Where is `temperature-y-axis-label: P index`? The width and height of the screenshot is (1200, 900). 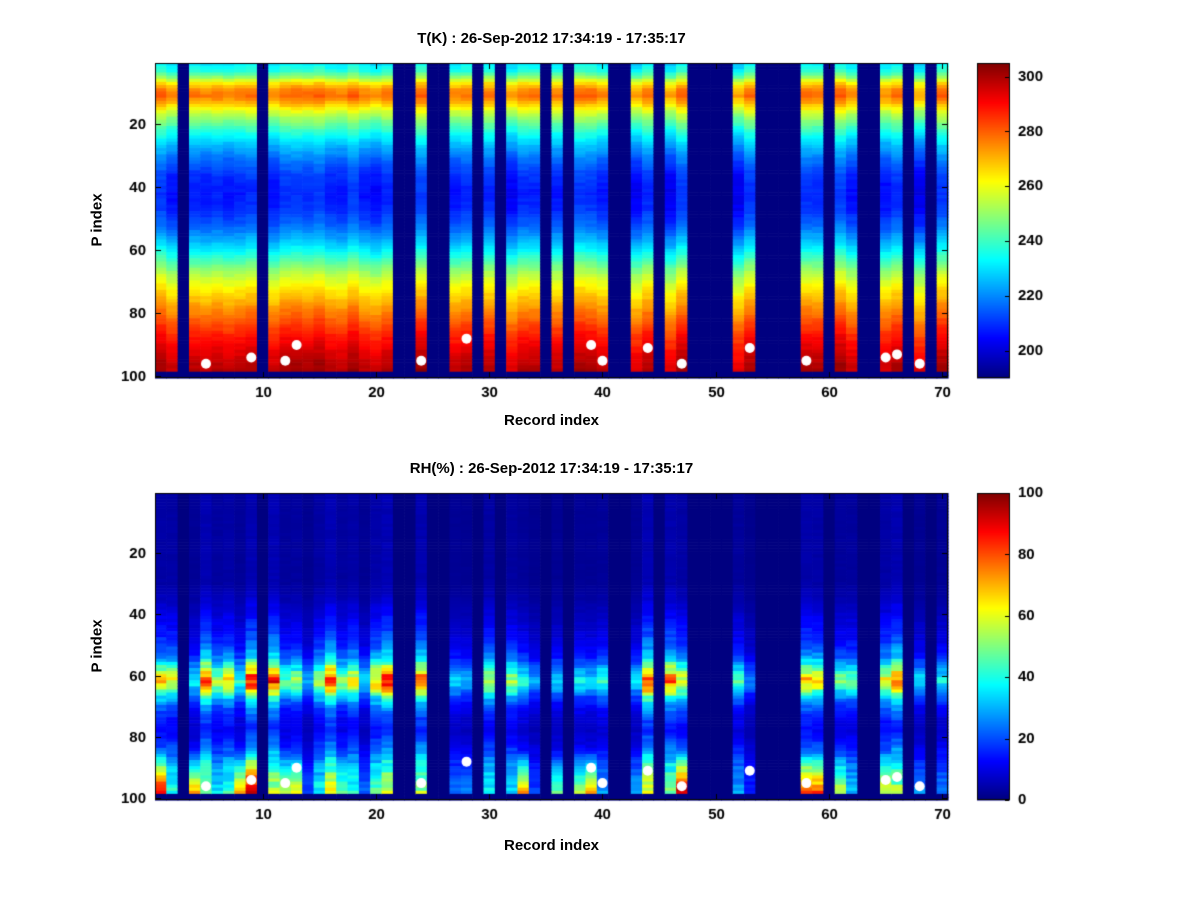
temperature-y-axis-label: P index is located at coordinates (97, 220).